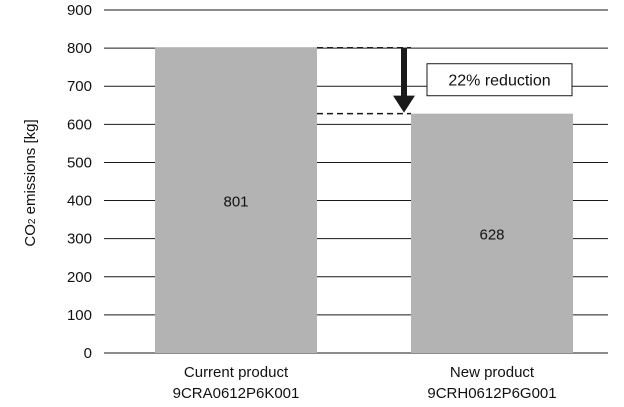 This screenshot has width=624, height=407. Describe the element at coordinates (79, 162) in the screenshot. I see `y-tick-label-500: 500` at that location.